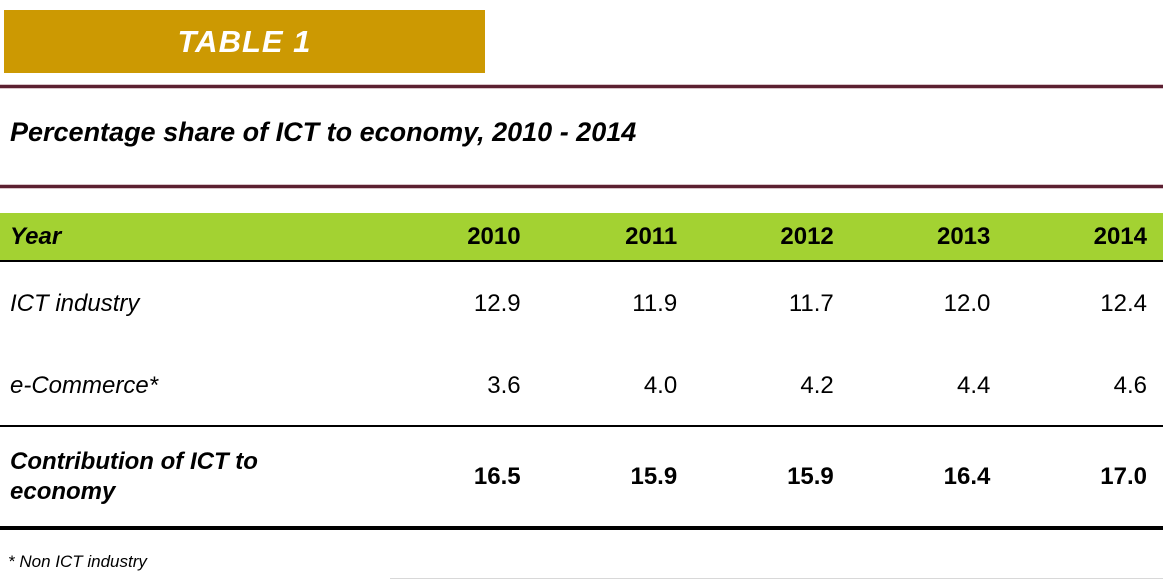 This screenshot has width=1163, height=581. What do you see at coordinates (36, 236) in the screenshot?
I see `header-year: Year` at bounding box center [36, 236].